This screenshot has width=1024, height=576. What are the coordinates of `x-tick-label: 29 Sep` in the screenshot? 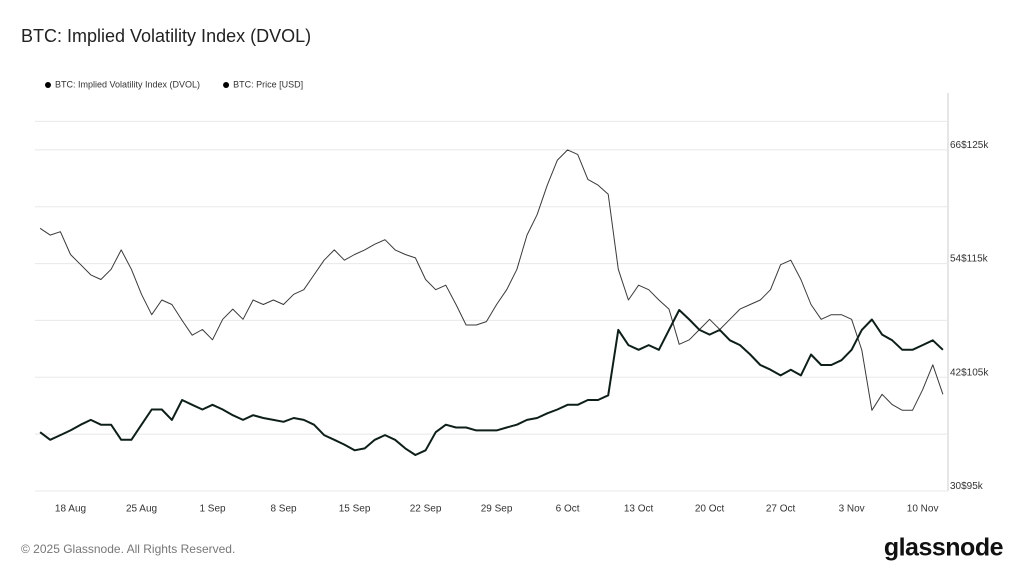 It's located at (497, 509).